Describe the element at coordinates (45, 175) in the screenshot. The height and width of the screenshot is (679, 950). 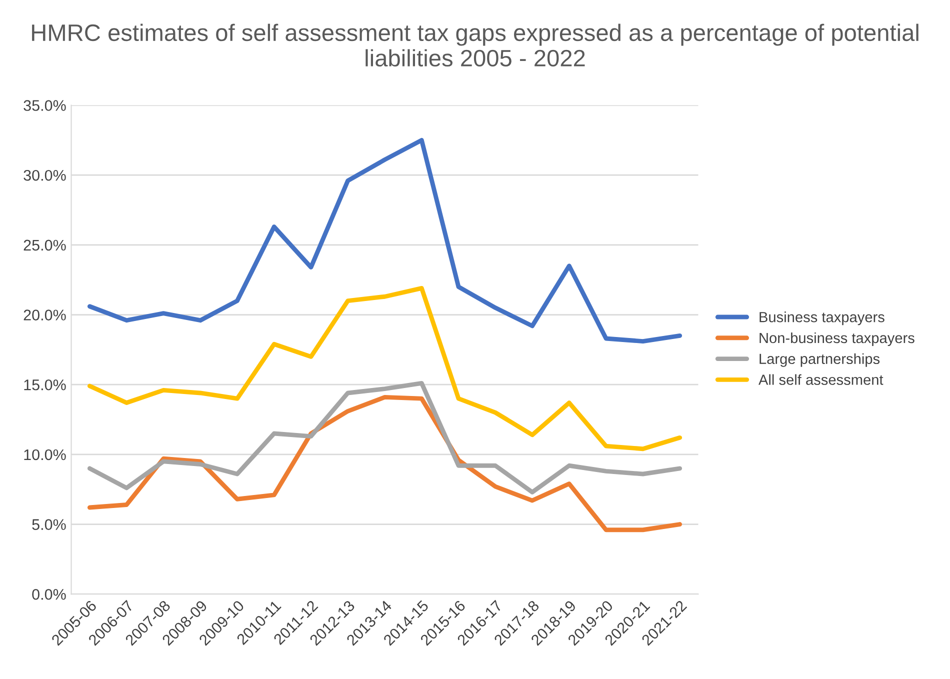
I see `y-tick-label: 30.0%` at that location.